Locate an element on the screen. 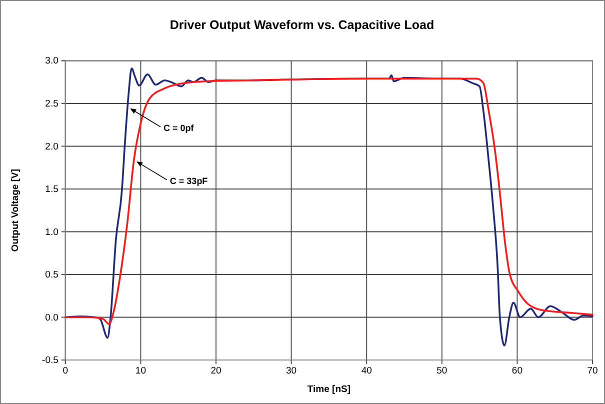  y-tick-label: 2.0 is located at coordinates (51, 146).